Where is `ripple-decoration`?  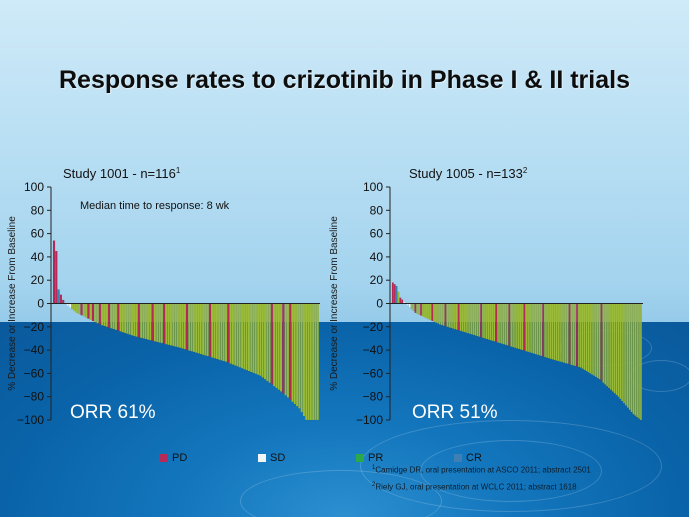 ripple-decoration is located at coordinates (659, 376).